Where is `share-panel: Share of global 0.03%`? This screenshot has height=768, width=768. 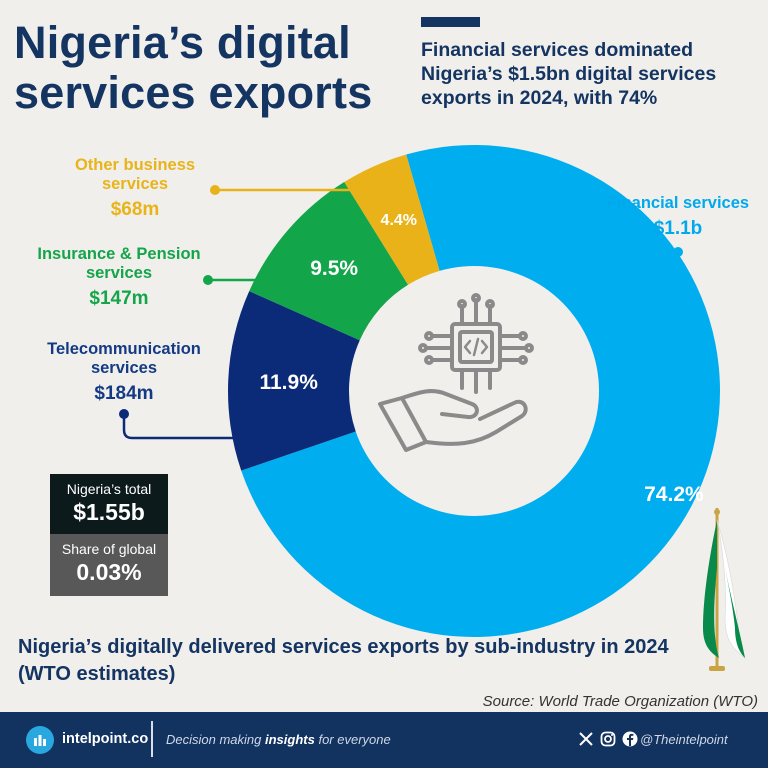 share-panel: Share of global 0.03% is located at coordinates (109, 565).